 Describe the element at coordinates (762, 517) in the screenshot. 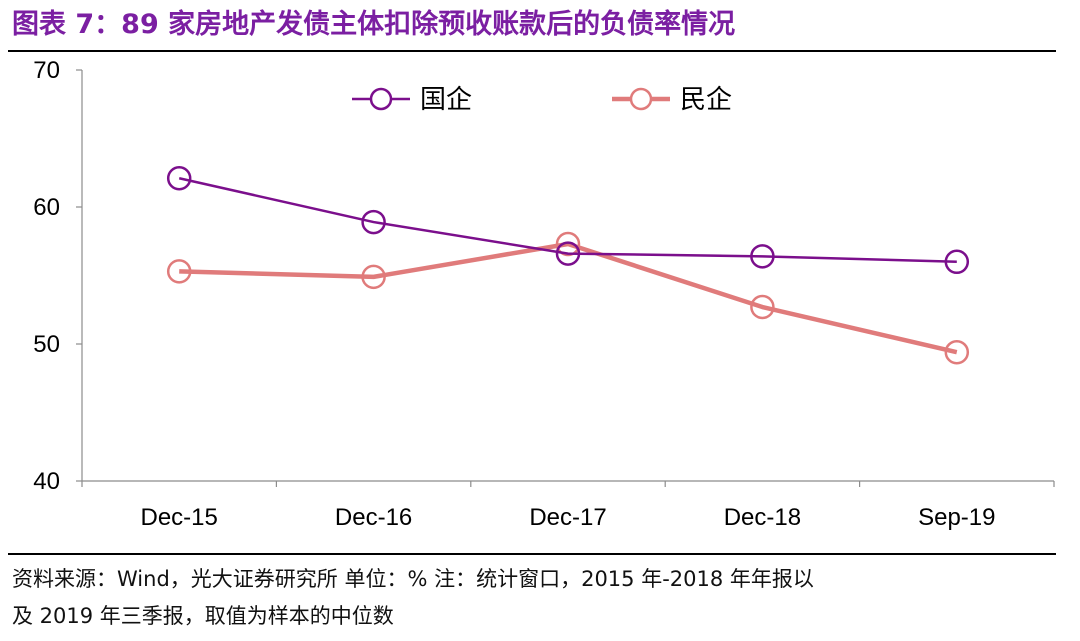

I see `x-tick-label: Dec-18` at that location.